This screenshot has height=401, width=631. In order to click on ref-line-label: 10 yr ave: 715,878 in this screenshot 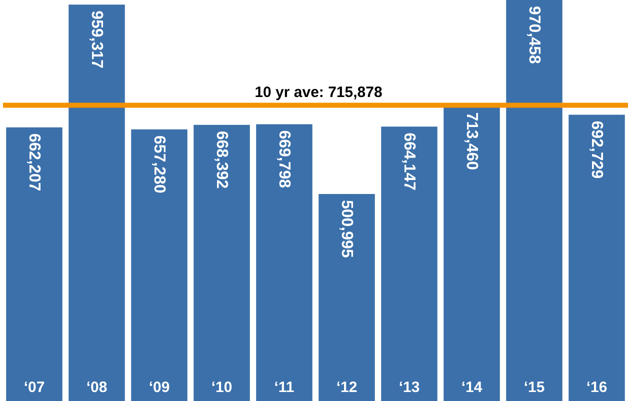, I will do `click(318, 93)`.